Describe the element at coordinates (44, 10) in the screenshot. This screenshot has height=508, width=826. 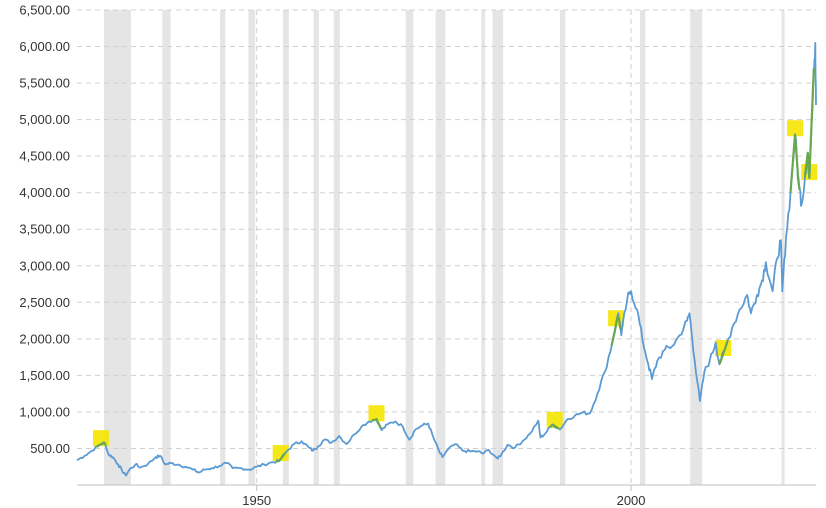
I see `y-tick-label: 6,500.00` at that location.